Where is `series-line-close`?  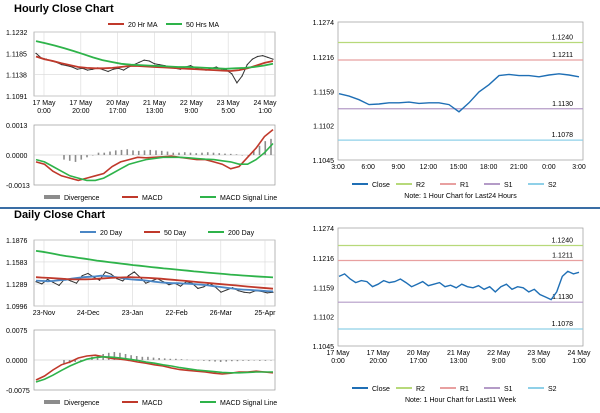
series-line-close is located at coordinates (459, 93).